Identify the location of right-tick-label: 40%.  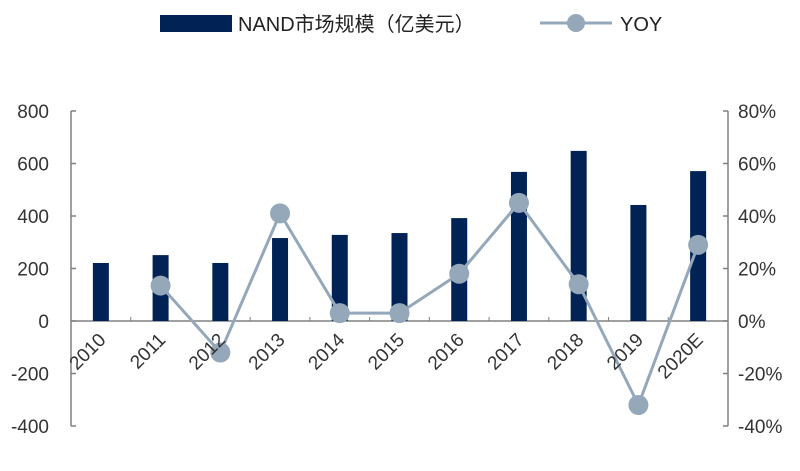
(757, 217).